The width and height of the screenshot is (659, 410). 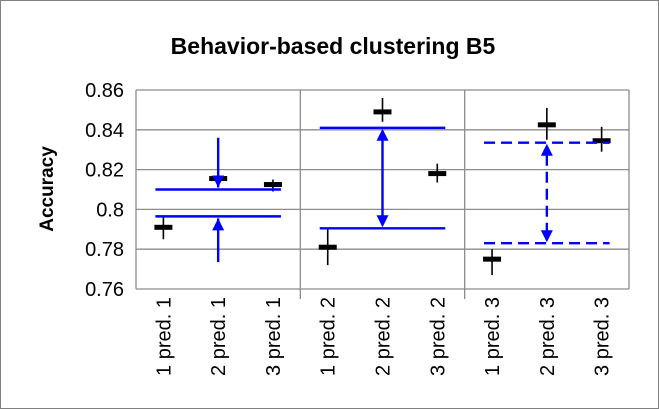 What do you see at coordinates (548, 336) in the screenshot?
I see `x-tick-label: 2 pred. 3` at bounding box center [548, 336].